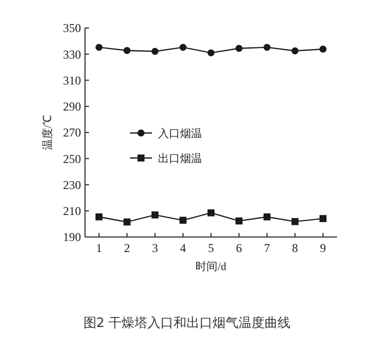 The width and height of the screenshot is (374, 353). Describe the element at coordinates (72, 80) in the screenshot. I see `y-tick-label: 310` at that location.